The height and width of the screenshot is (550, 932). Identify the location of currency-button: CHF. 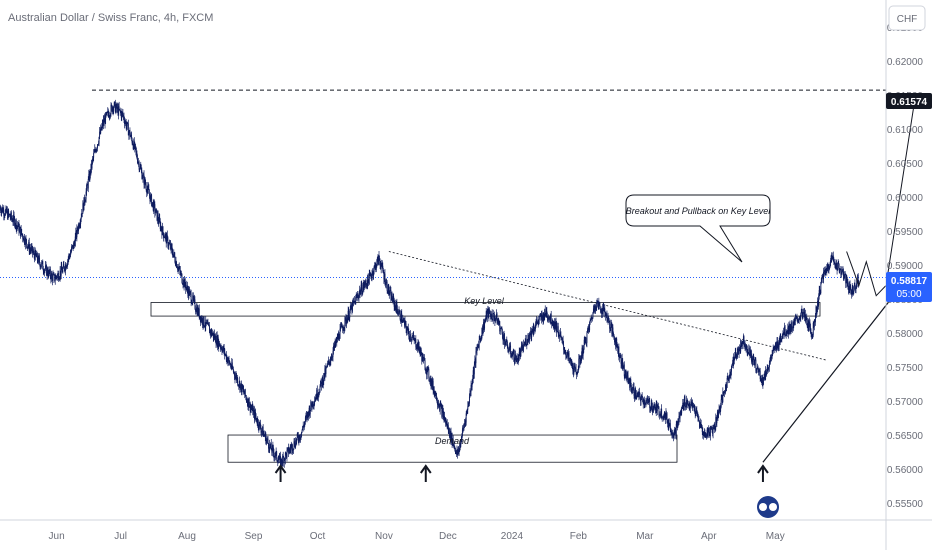
(907, 18).